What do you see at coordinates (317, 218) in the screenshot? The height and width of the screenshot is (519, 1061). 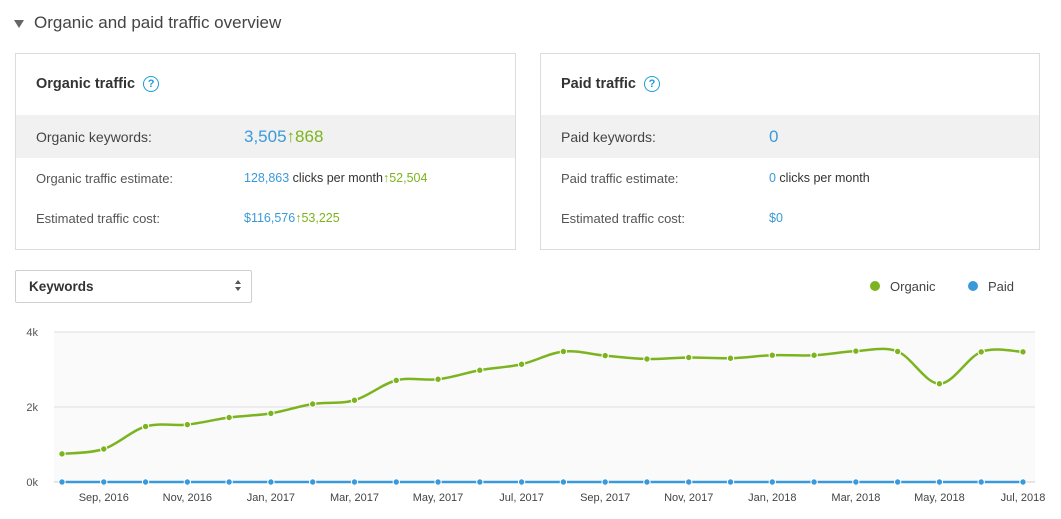 I see `organic-cost-change: ↑53,225` at bounding box center [317, 218].